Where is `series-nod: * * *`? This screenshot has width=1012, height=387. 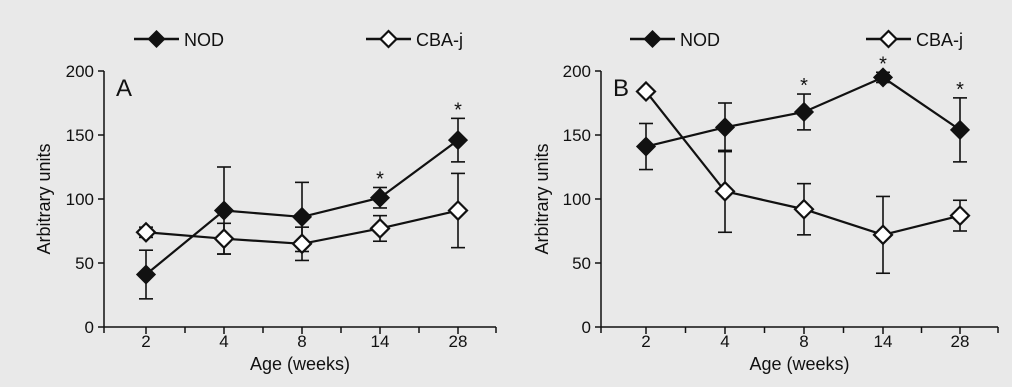 series-nod: * * * is located at coordinates (803, 112).